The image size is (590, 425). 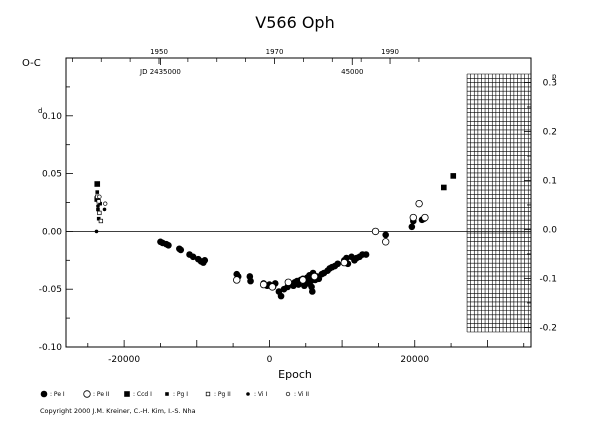 I want to click on right-y-tick-label: 0.2, so click(x=550, y=132).